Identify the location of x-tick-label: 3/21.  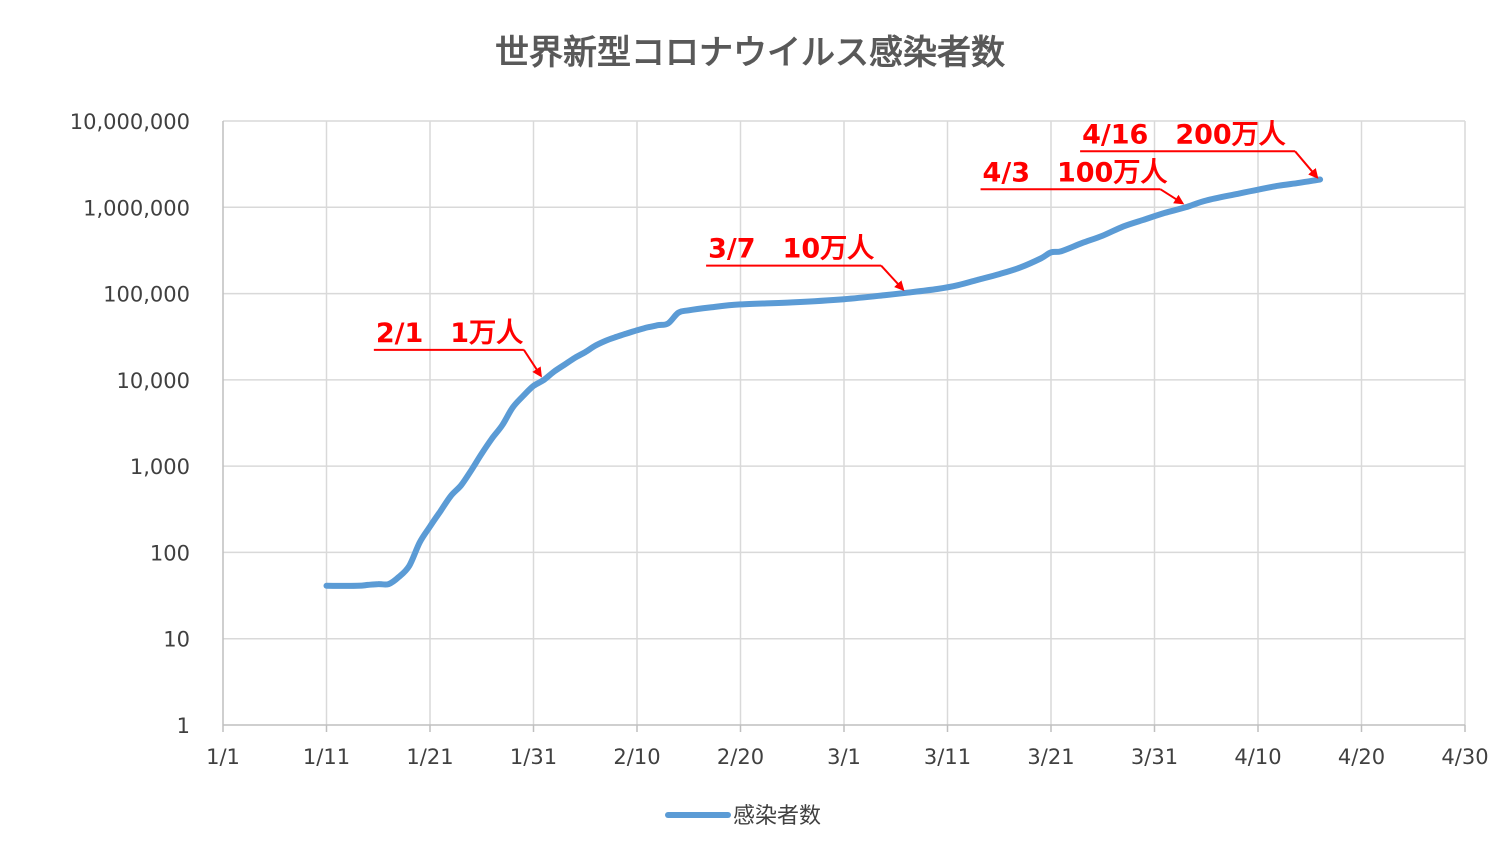
(1050, 757).